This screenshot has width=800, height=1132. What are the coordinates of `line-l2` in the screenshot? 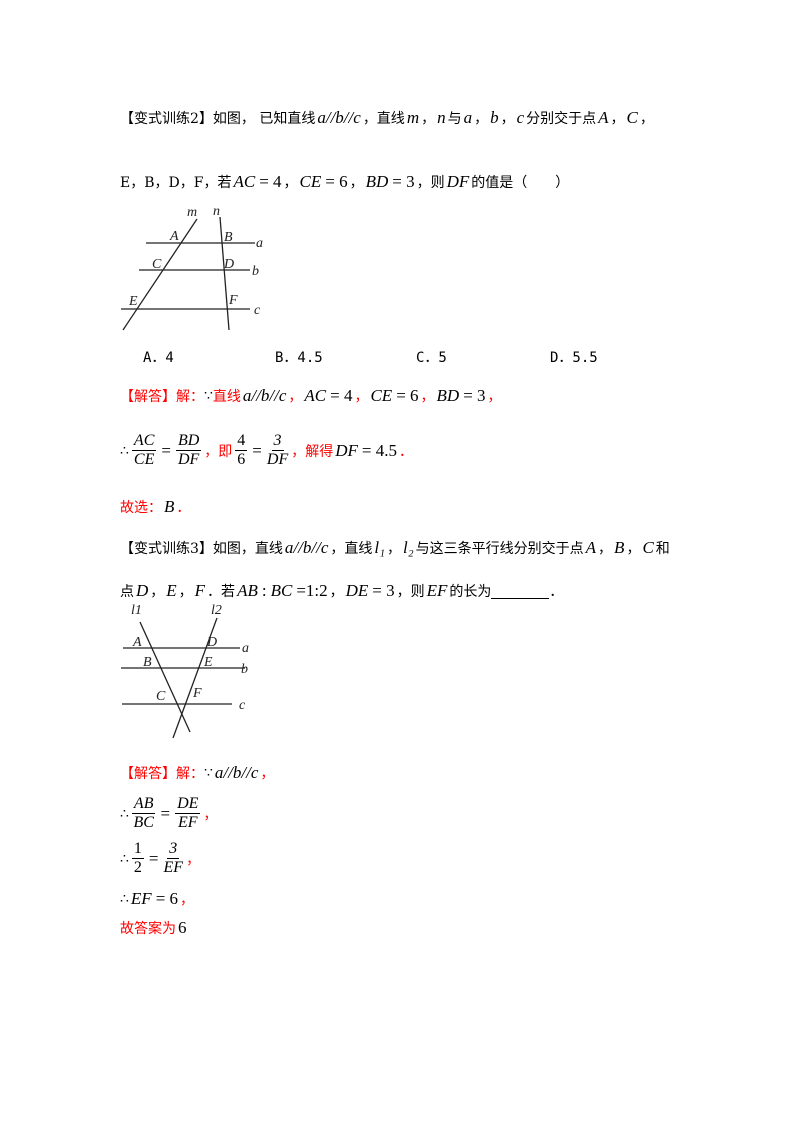 It's located at (195, 678).